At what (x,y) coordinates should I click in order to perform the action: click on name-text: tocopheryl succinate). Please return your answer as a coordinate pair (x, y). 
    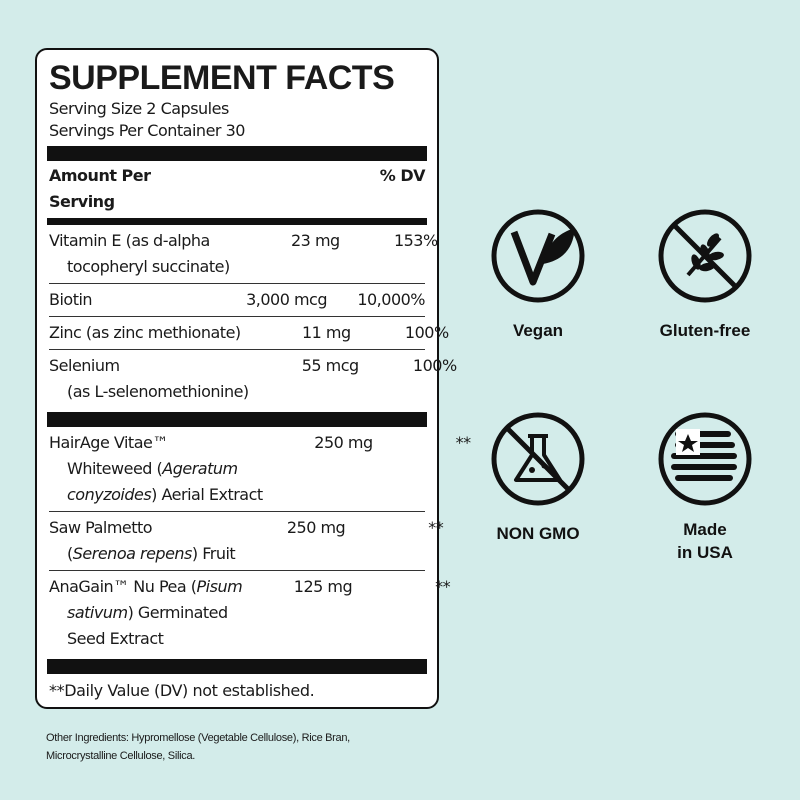
    Looking at the image, I should click on (148, 266).